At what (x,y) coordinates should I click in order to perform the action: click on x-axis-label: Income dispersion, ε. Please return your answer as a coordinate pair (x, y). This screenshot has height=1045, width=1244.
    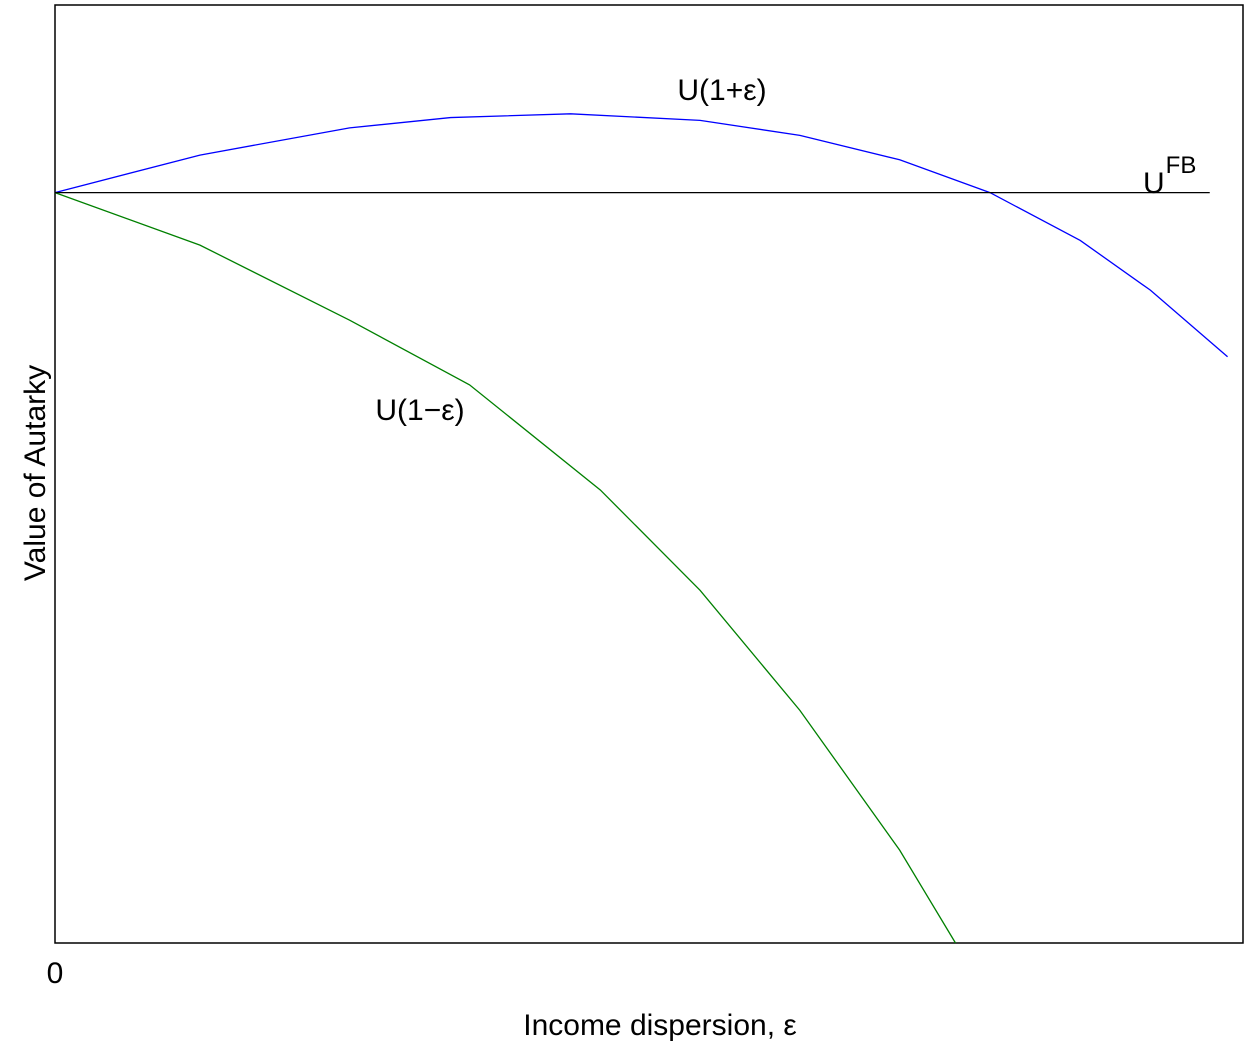
    Looking at the image, I should click on (660, 1025).